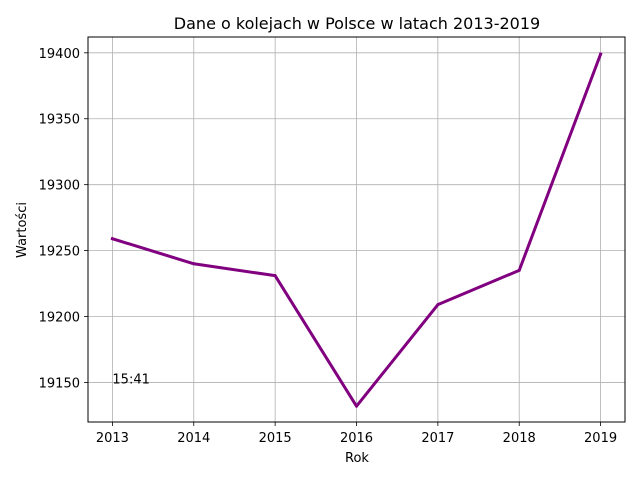  What do you see at coordinates (112, 438) in the screenshot?
I see `x-tick-label: 2013` at bounding box center [112, 438].